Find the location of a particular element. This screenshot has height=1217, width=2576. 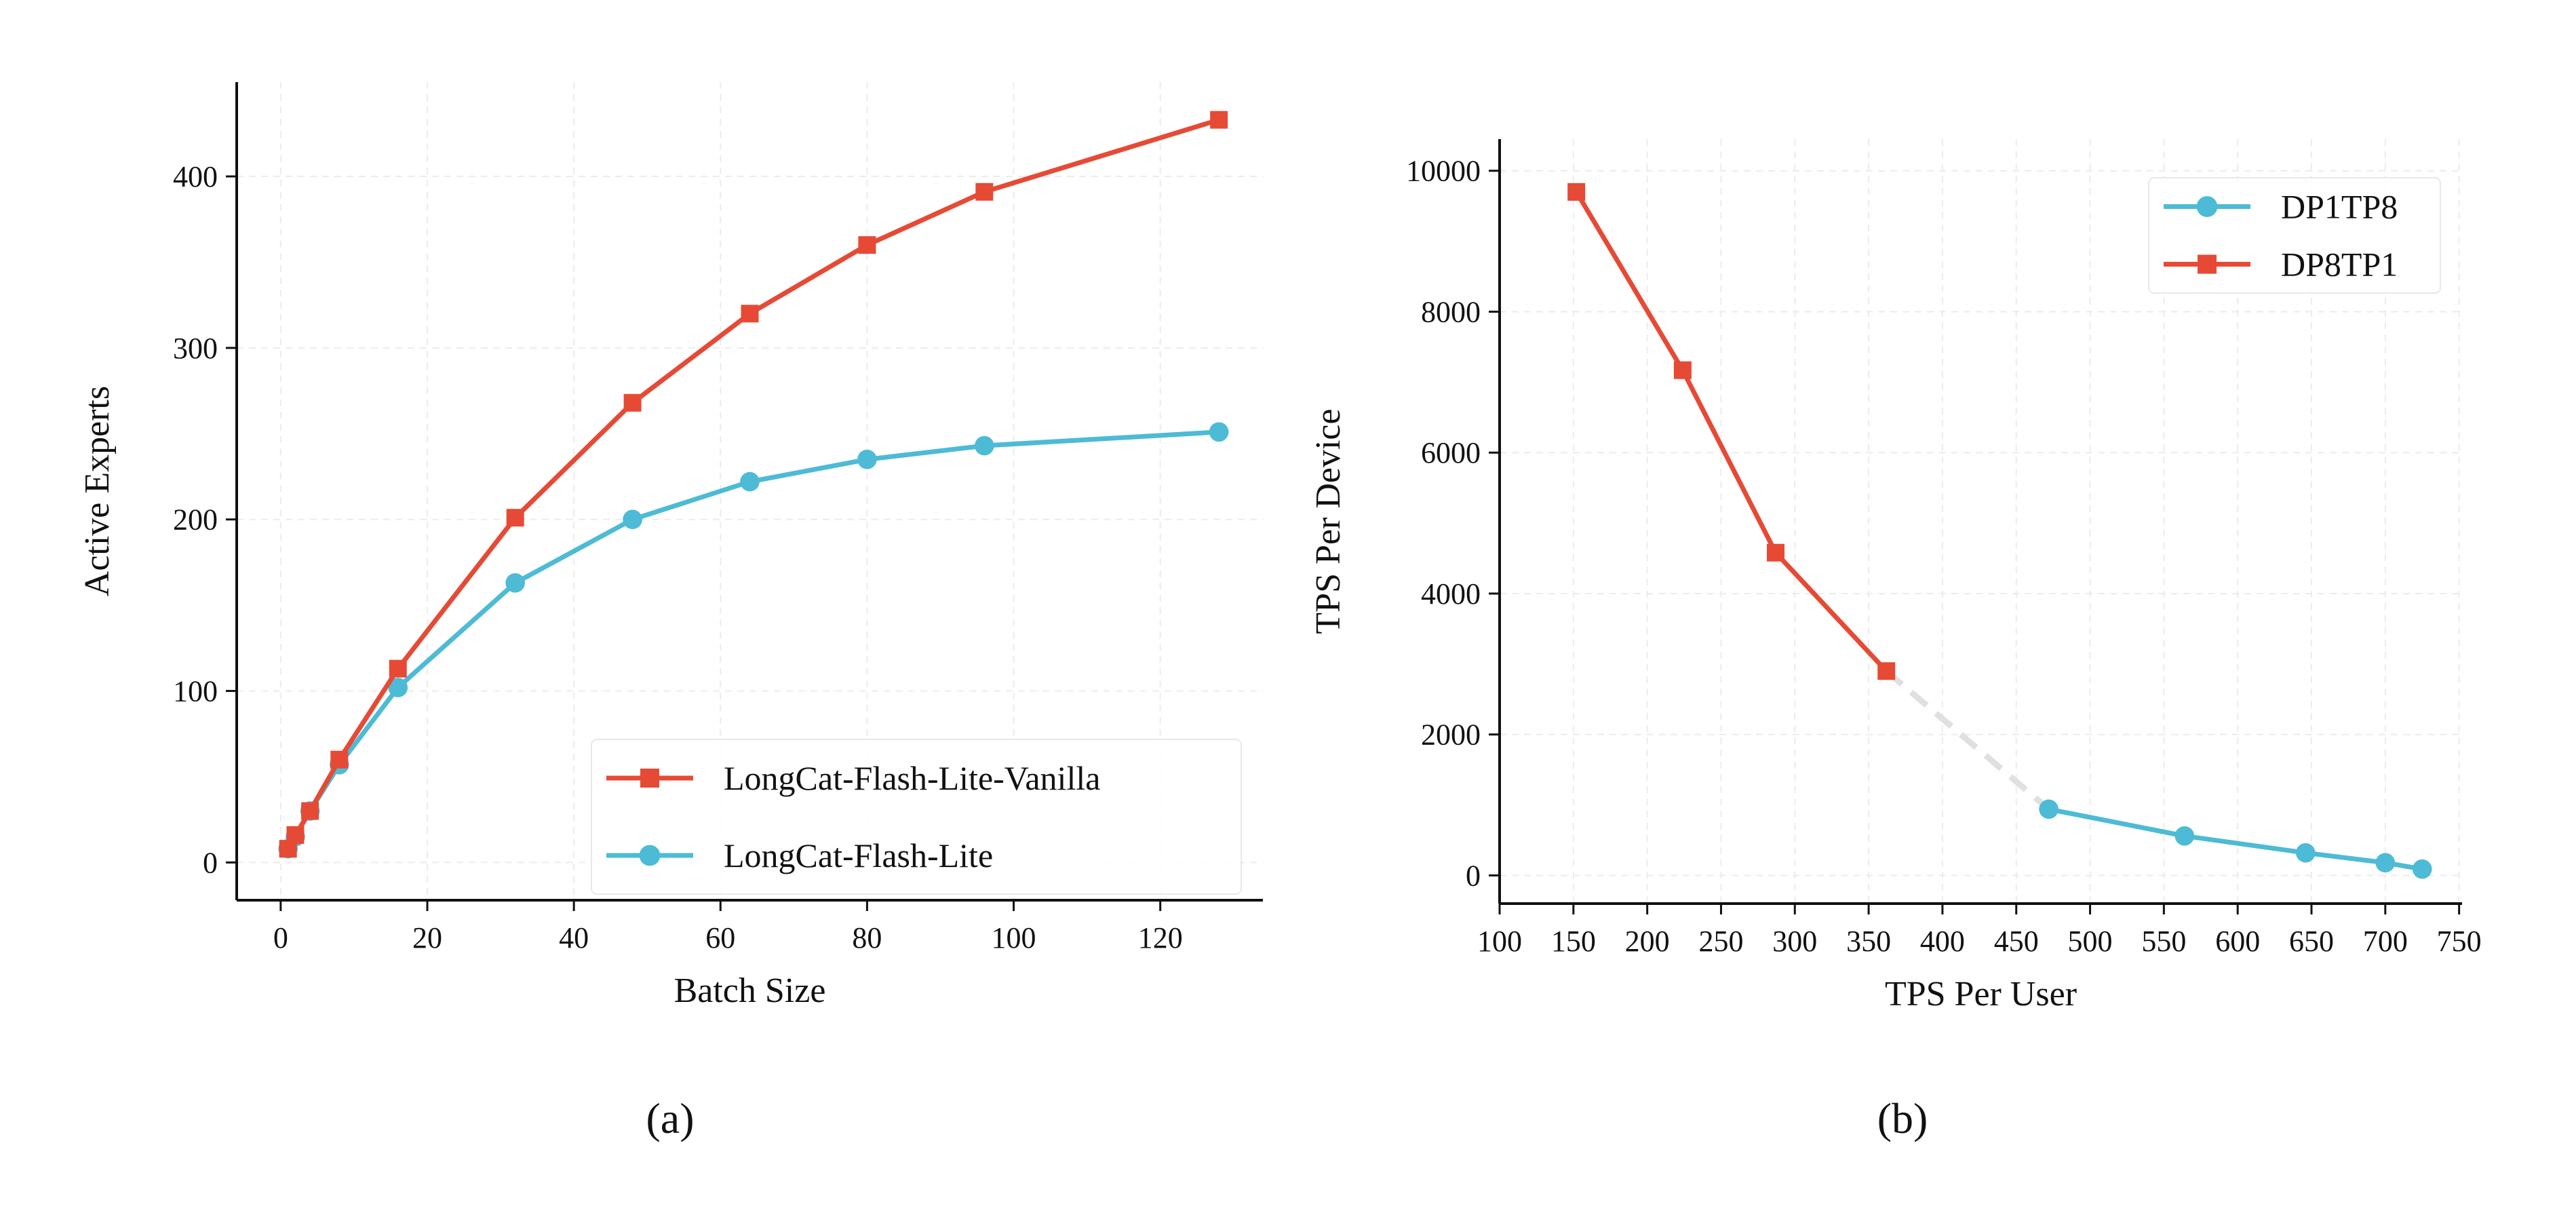

y-tick-label: 400 is located at coordinates (195, 176).